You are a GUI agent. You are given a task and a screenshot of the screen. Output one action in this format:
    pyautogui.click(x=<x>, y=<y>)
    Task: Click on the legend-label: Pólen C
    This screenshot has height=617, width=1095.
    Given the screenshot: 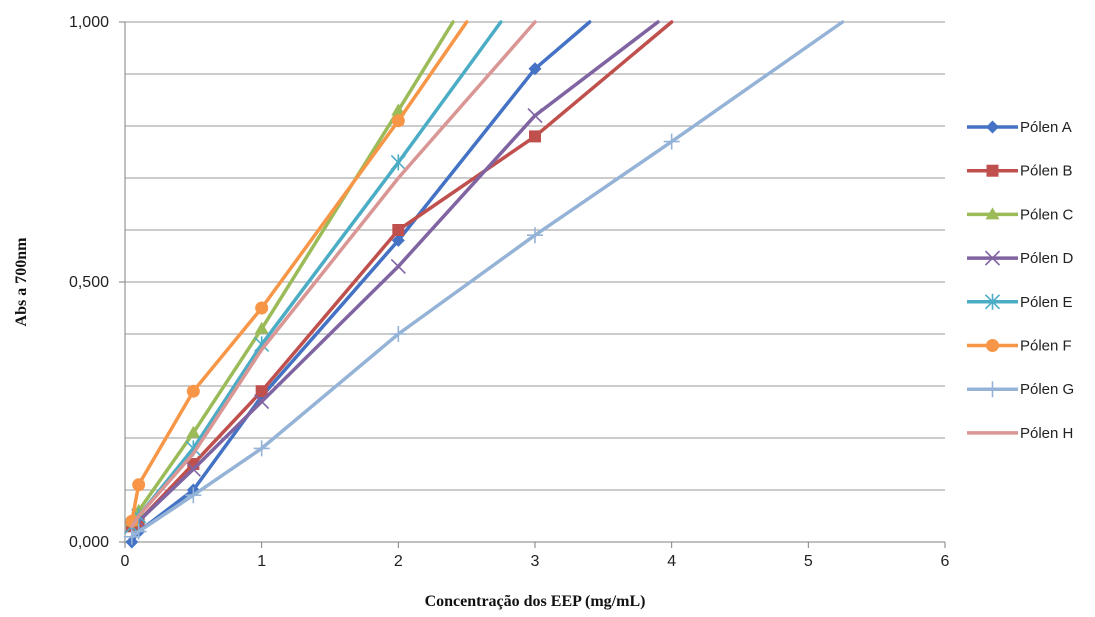 What is the action you would take?
    pyautogui.click(x=1047, y=214)
    